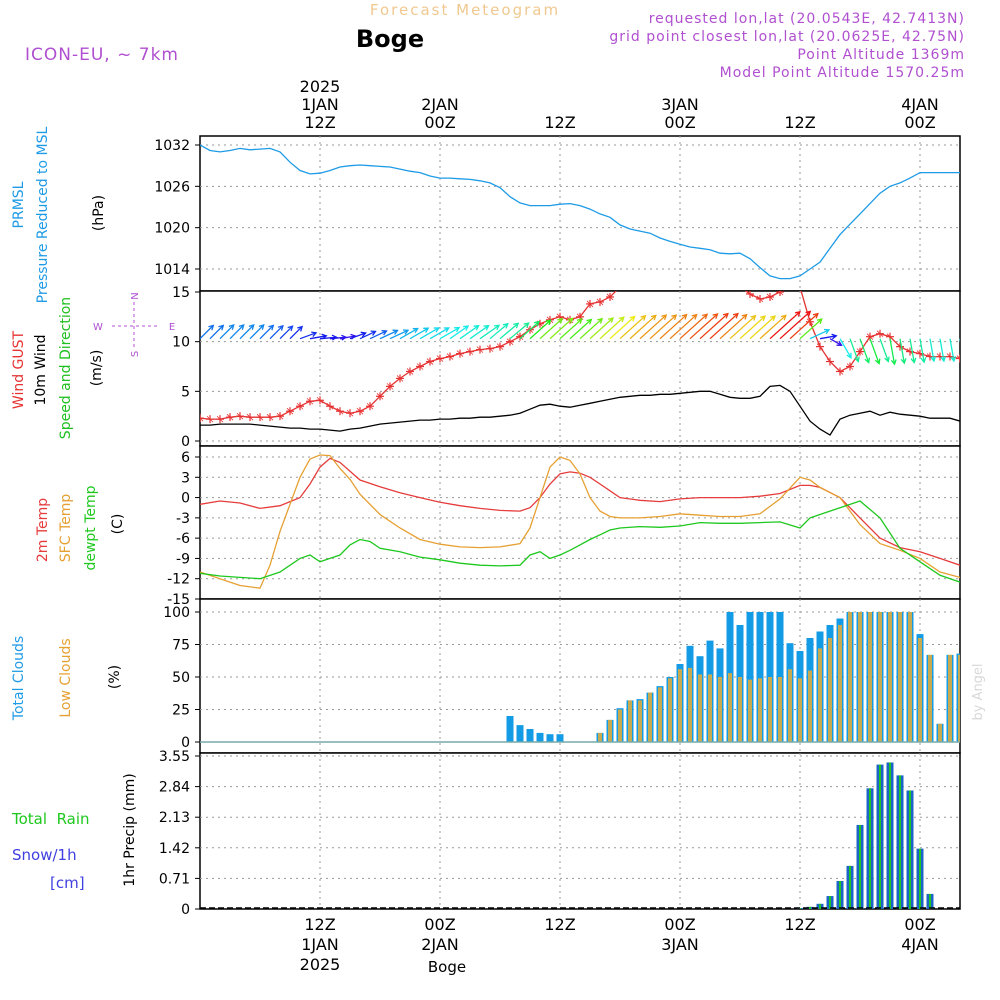 The width and height of the screenshot is (1000, 1000). What do you see at coordinates (580, 522) in the screenshot?
I see `temperature-frame` at bounding box center [580, 522].